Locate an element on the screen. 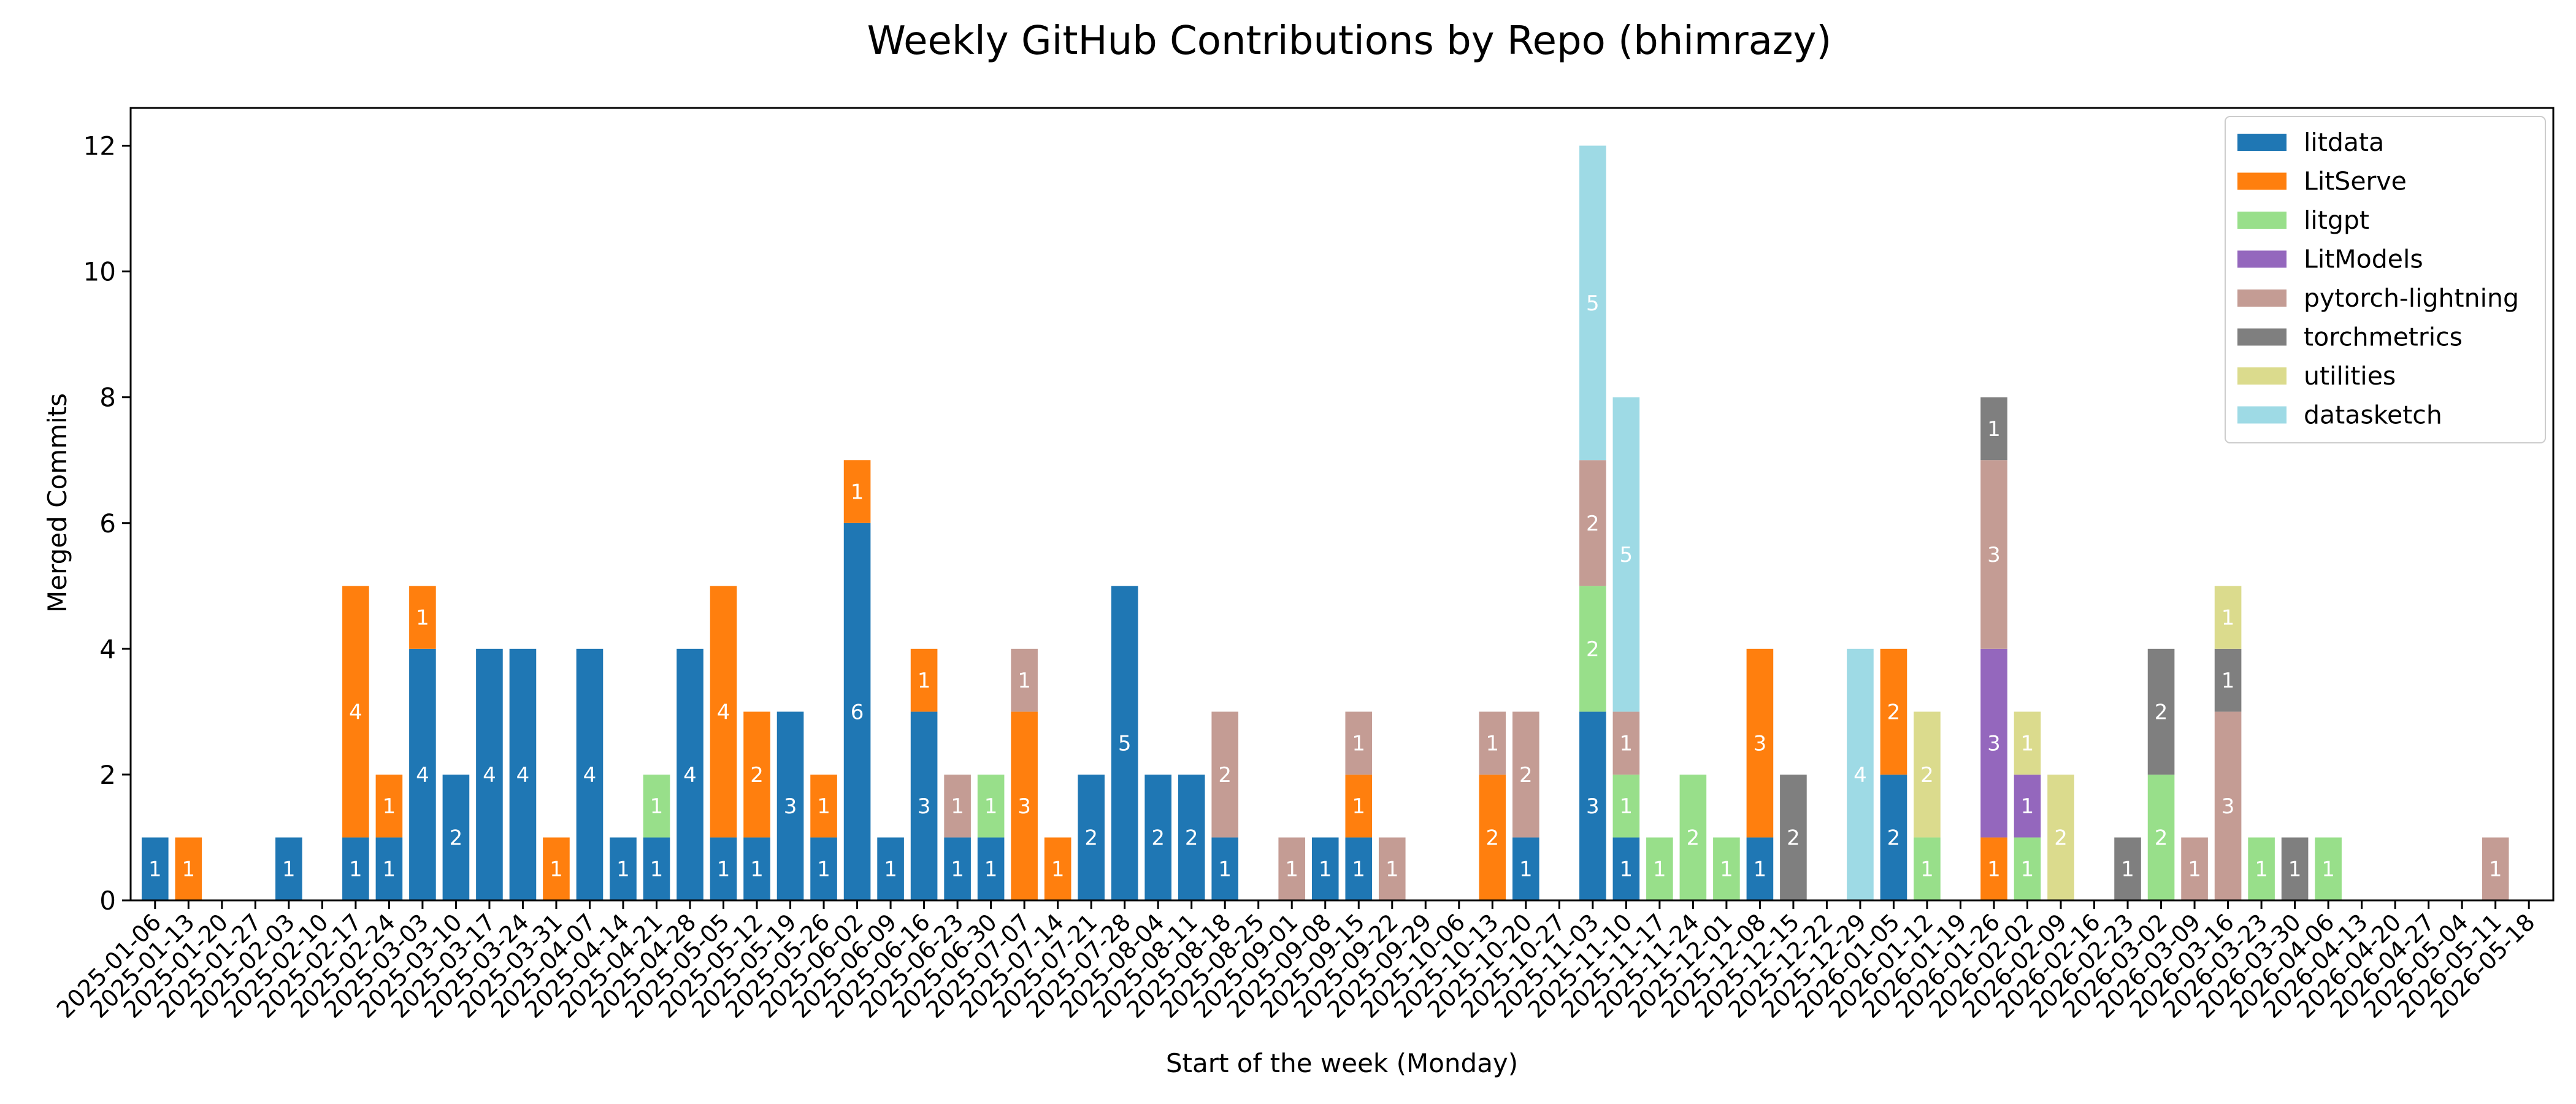 The height and width of the screenshot is (1104, 2576). bar-label-LitServe-2025-05-26: 1 is located at coordinates (823, 806).